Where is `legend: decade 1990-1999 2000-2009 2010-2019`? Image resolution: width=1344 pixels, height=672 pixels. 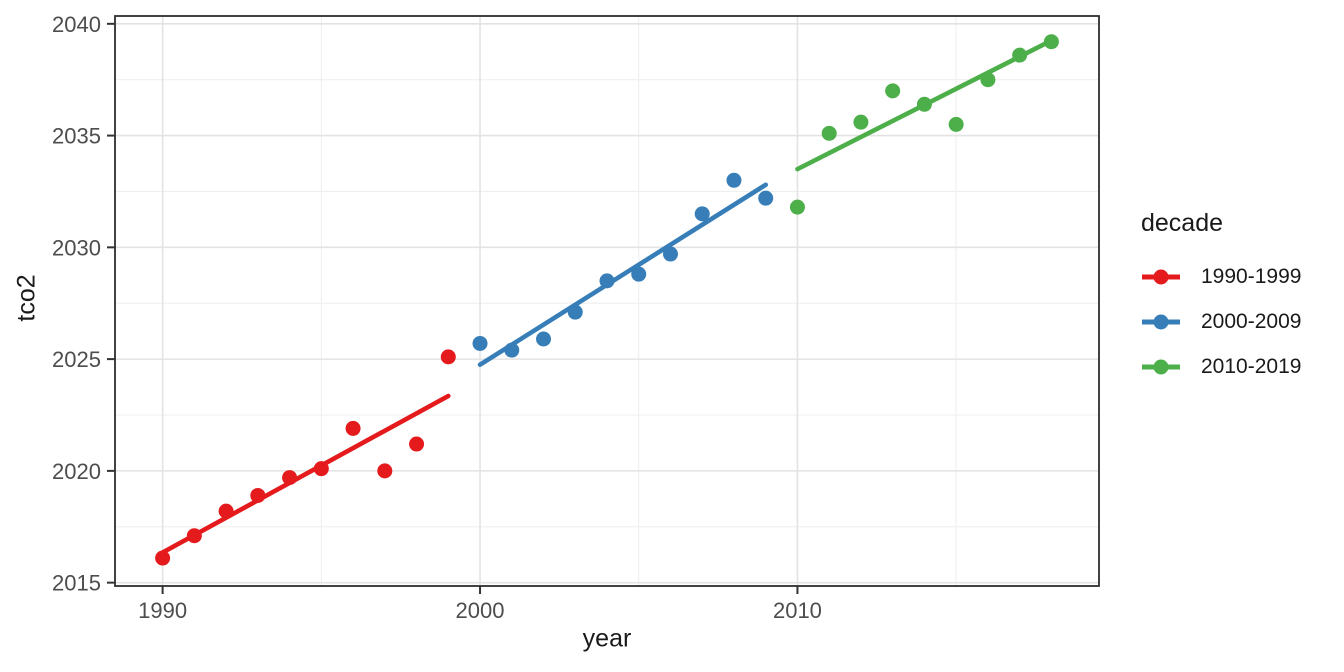
legend: decade 1990-1999 2000-2009 2010-2019 is located at coordinates (1221, 298).